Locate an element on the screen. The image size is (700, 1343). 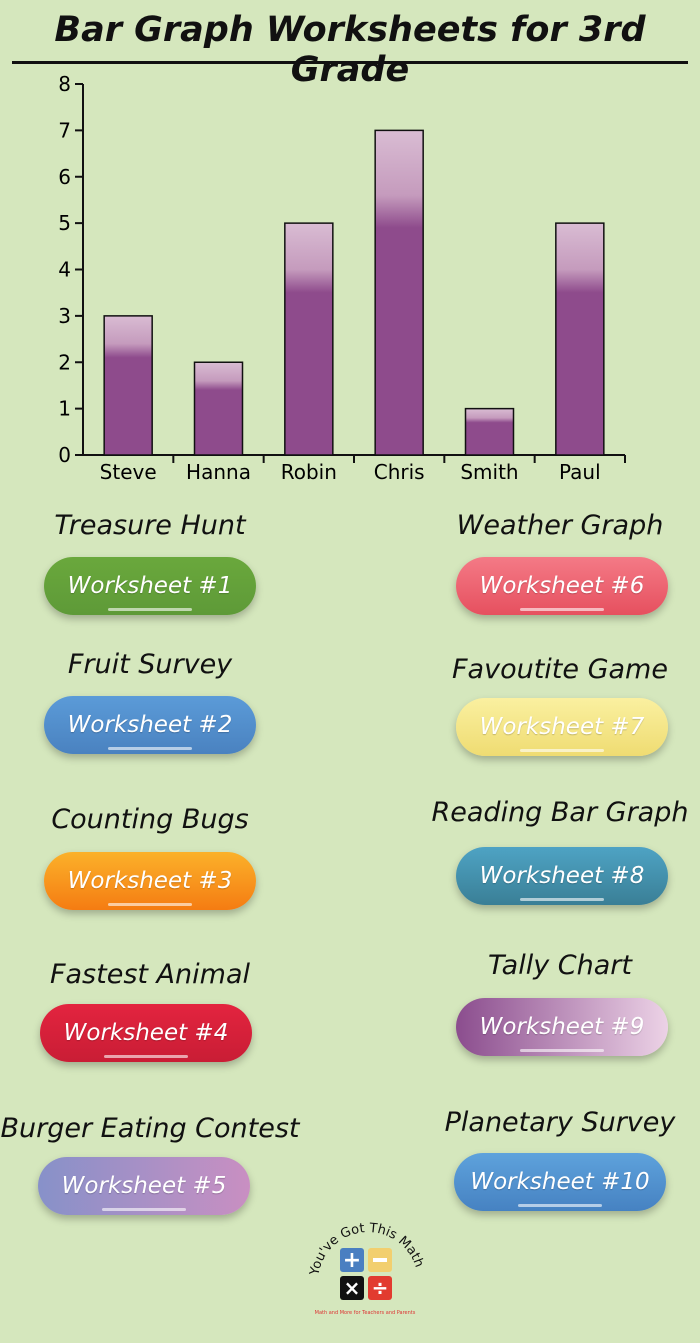
button-label: Worksheet #8 is located at coordinates (562, 876).